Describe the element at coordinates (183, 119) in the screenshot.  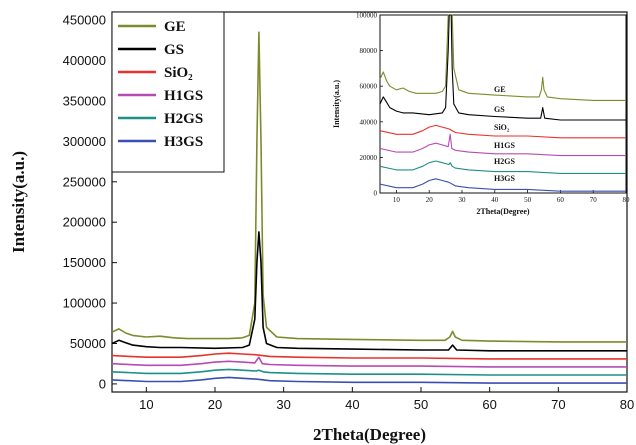
I see `legend-label: H2GS` at that location.